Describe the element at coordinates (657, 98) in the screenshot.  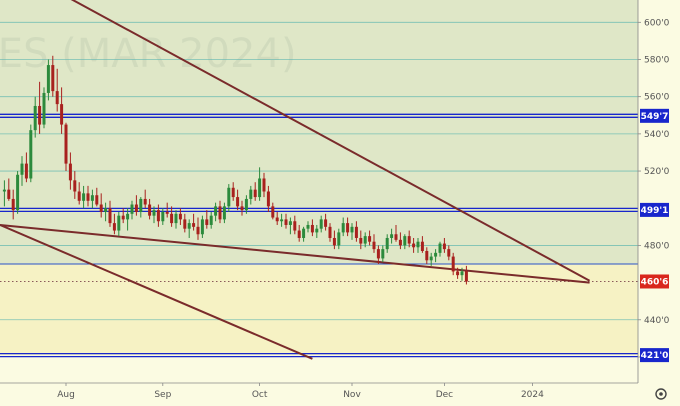
I see `y-tick-label: 560'0` at that location.